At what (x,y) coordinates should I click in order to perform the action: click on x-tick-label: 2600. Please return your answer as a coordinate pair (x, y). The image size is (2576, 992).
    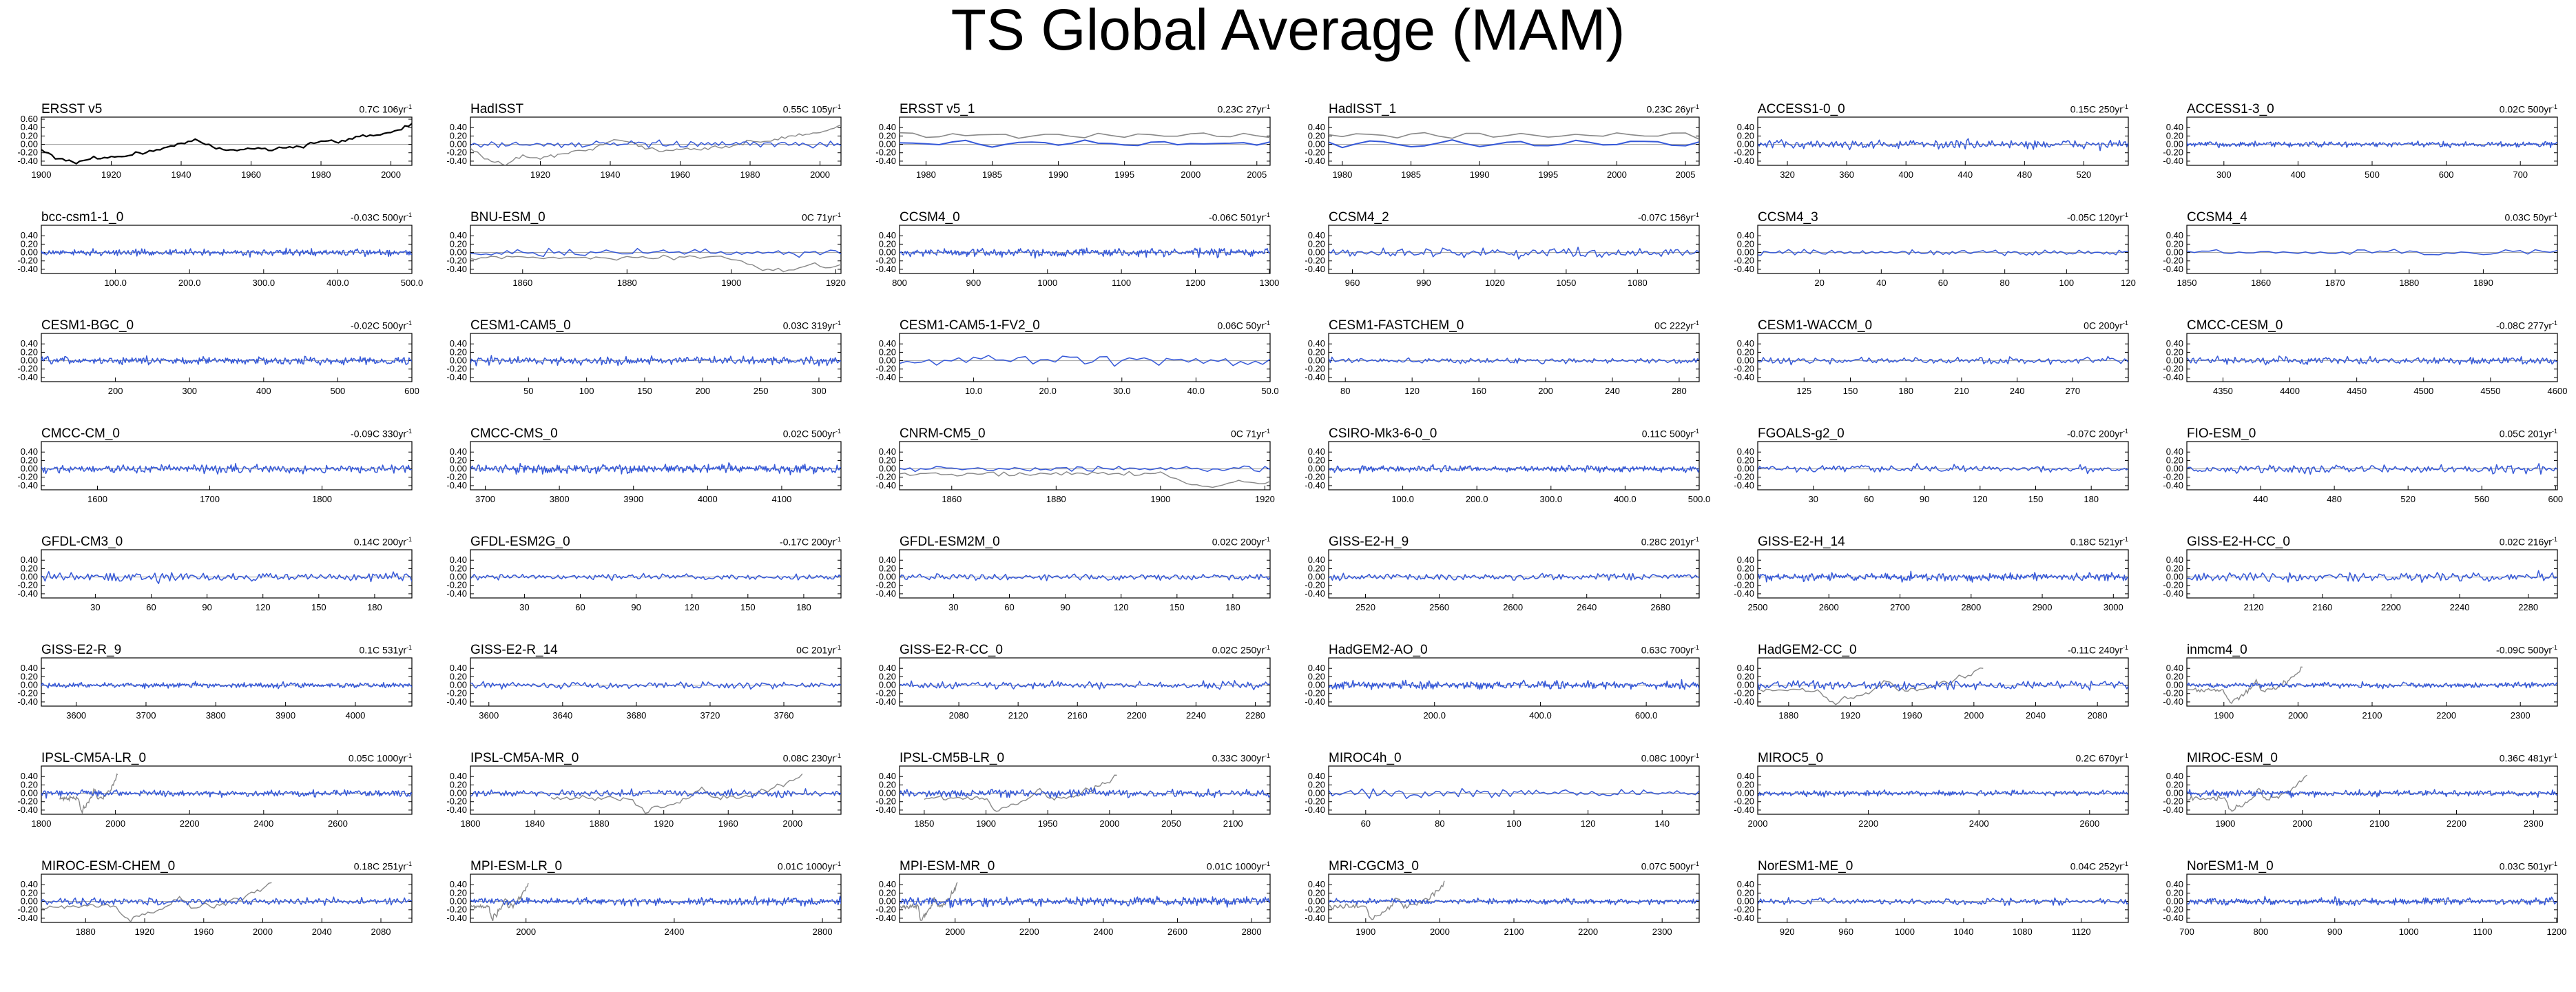
    Looking at the image, I should click on (1513, 607).